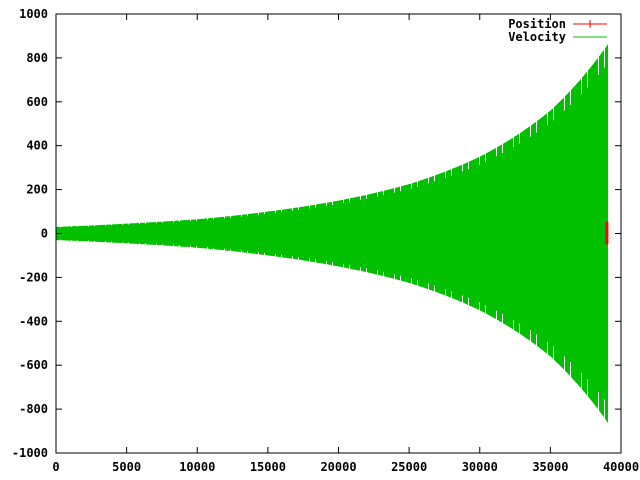 The image size is (640, 480). What do you see at coordinates (550, 467) in the screenshot?
I see `x-tick-label: 35000` at bounding box center [550, 467].